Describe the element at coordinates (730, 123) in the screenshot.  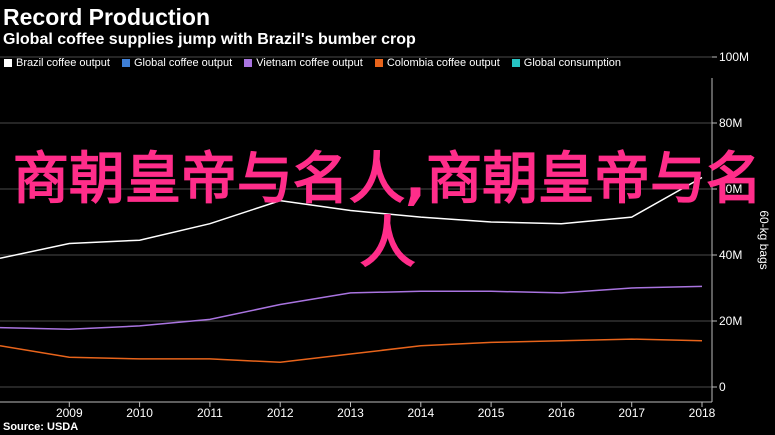
I see `y-tick-label: 80M` at that location.